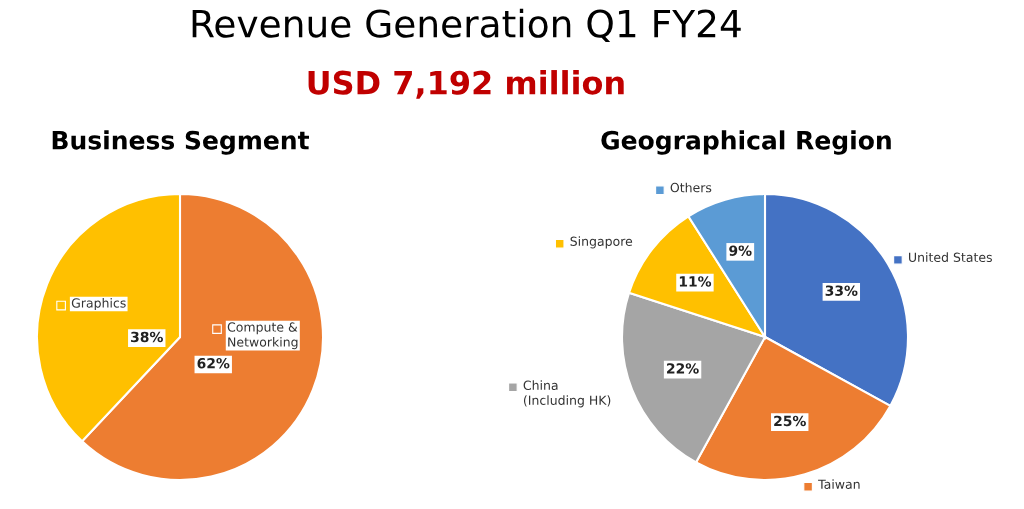  What do you see at coordinates (950, 257) in the screenshot?
I see `legend-label: United States` at bounding box center [950, 257].